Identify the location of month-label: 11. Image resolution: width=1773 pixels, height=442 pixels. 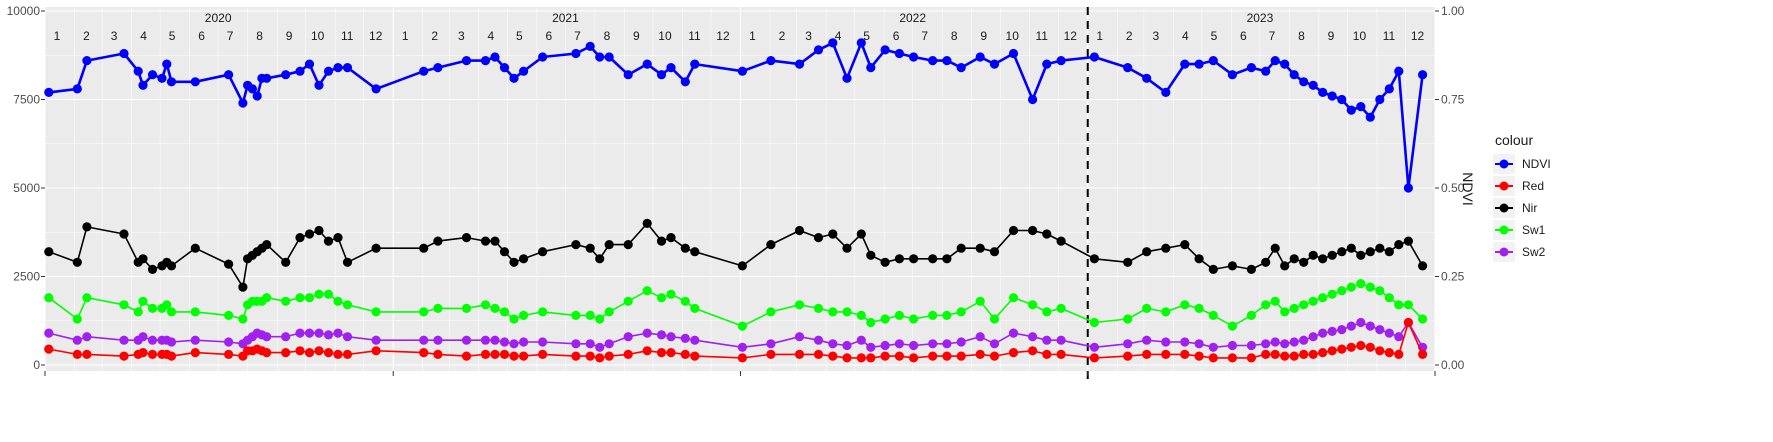
(1041, 36).